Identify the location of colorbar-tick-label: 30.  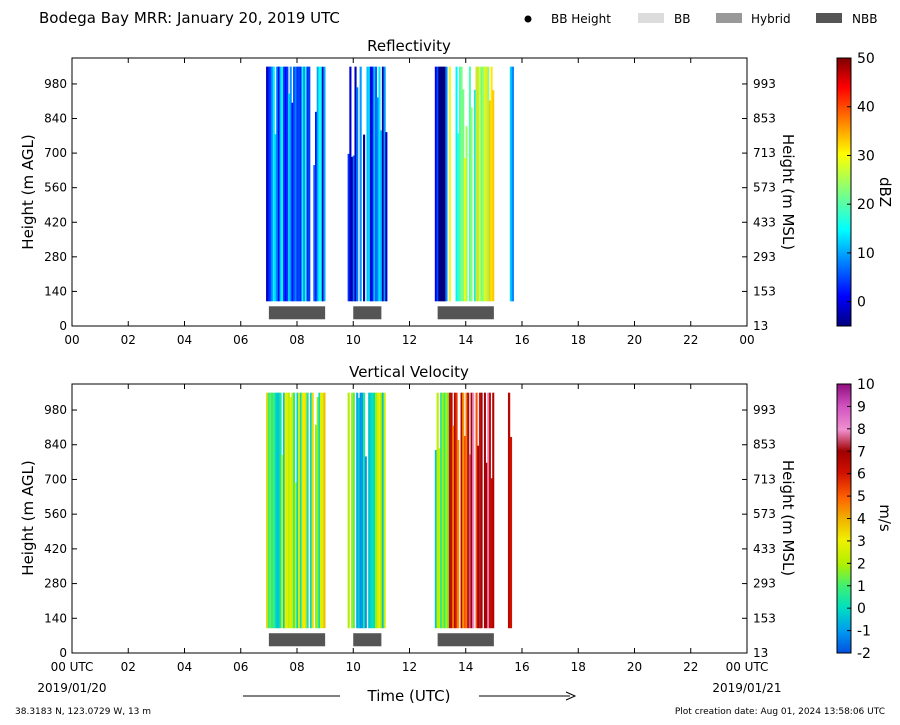
(866, 156).